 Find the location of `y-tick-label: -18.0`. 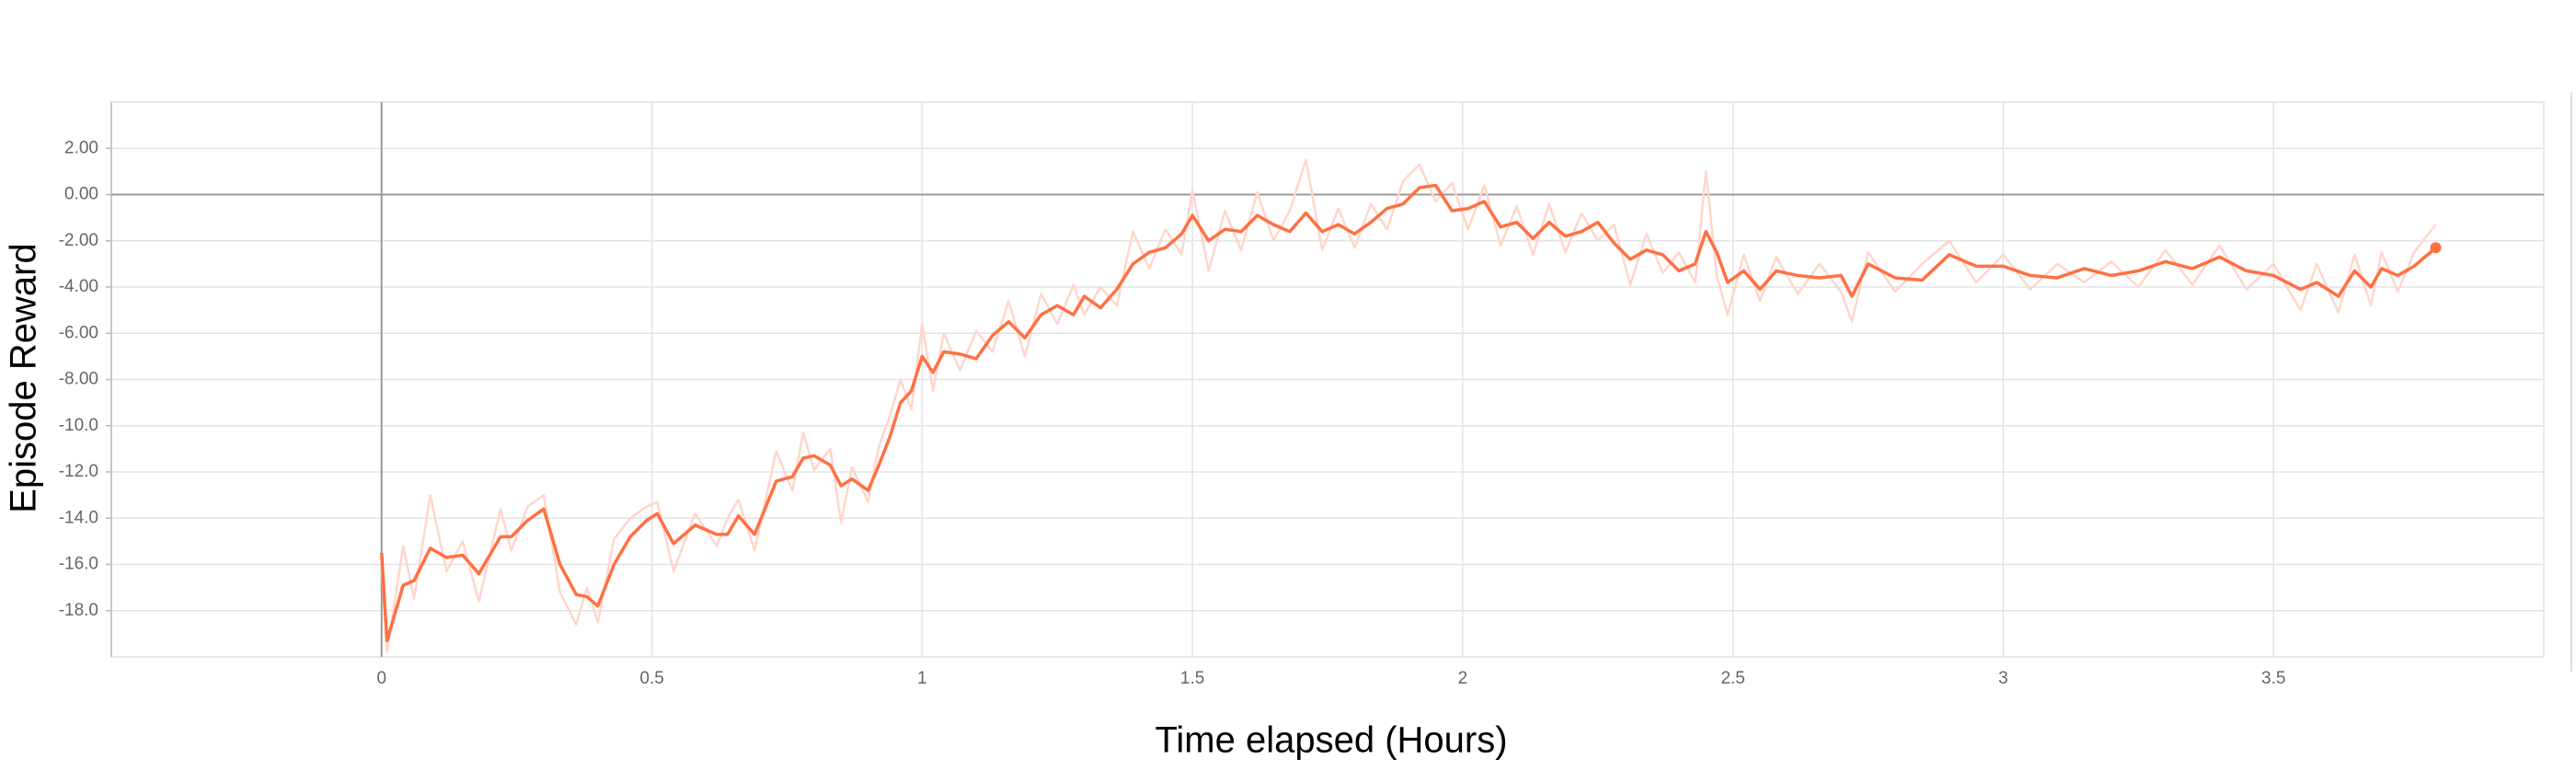

y-tick-label: -18.0 is located at coordinates (78, 610).